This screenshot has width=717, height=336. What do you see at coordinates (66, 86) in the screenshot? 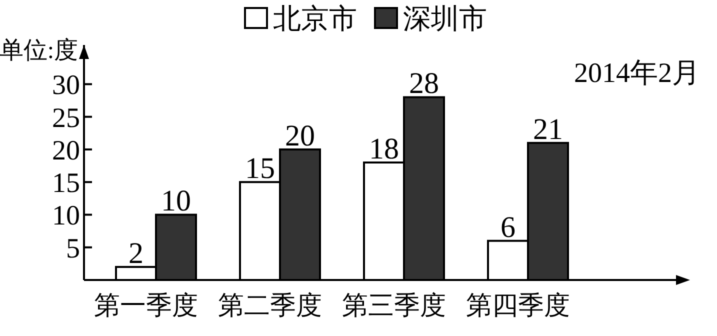
I see `ytick: 30` at bounding box center [66, 86].